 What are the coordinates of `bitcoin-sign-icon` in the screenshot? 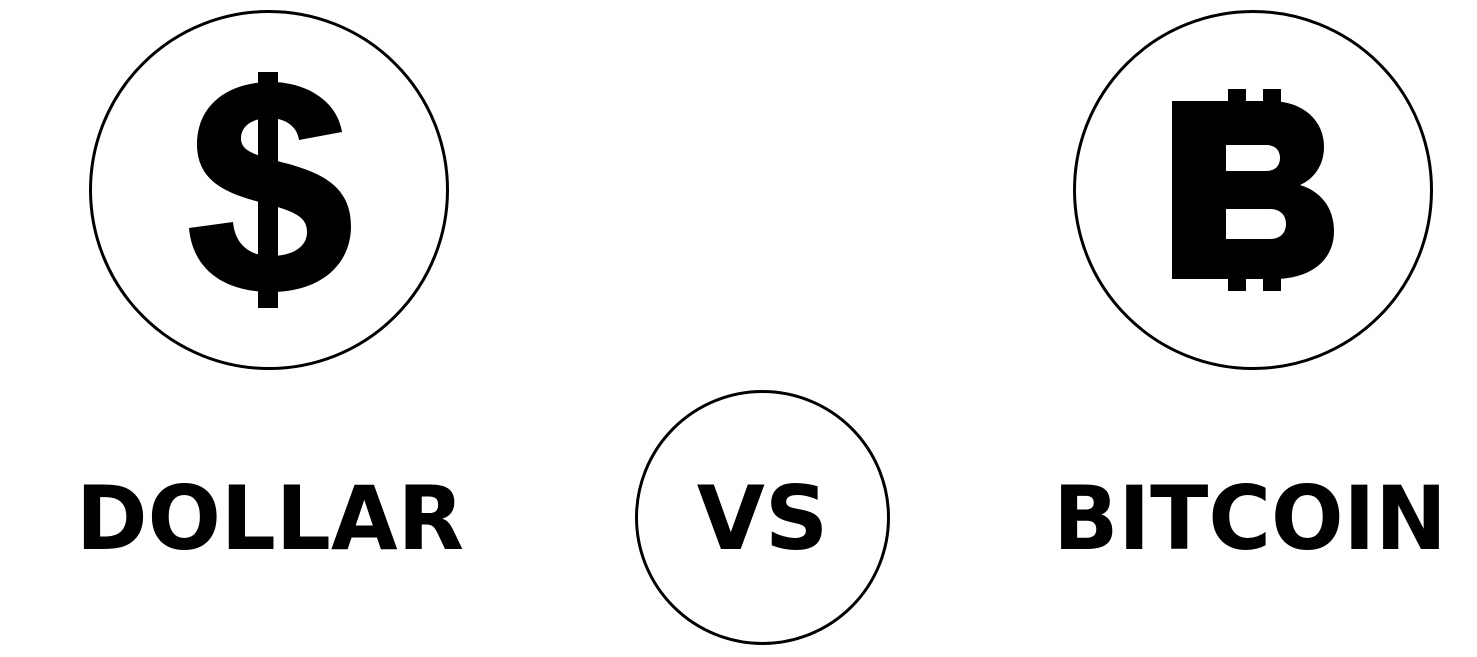 It's located at (1253, 190).